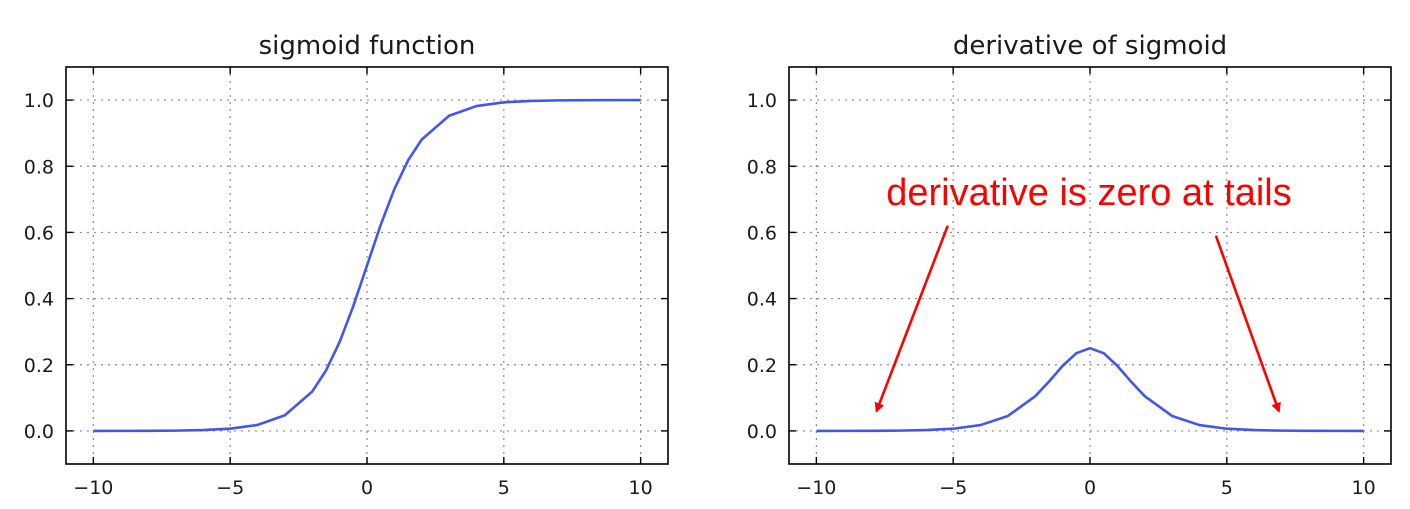  Describe the element at coordinates (1090, 46) in the screenshot. I see `chart-title: derivative of sigmoid` at that location.